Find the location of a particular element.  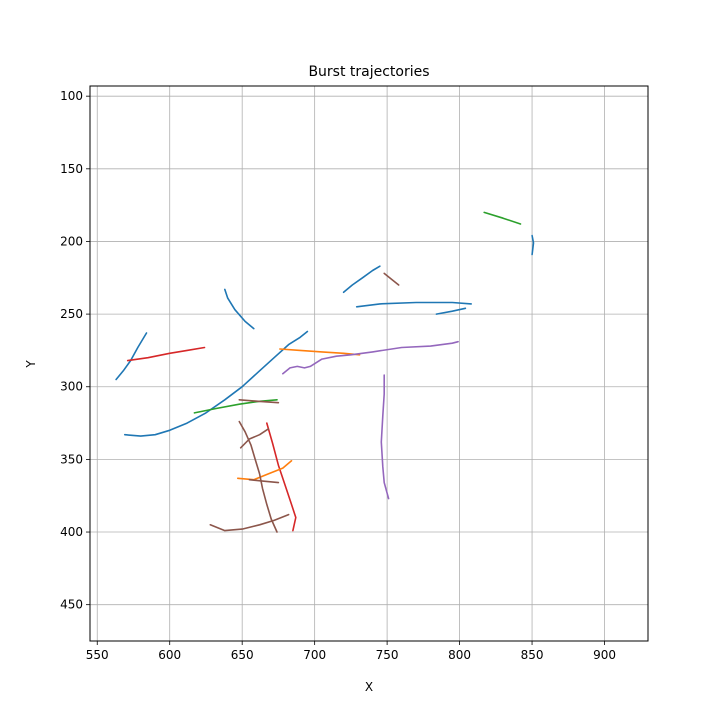

x-tick-label: 750 is located at coordinates (387, 655).